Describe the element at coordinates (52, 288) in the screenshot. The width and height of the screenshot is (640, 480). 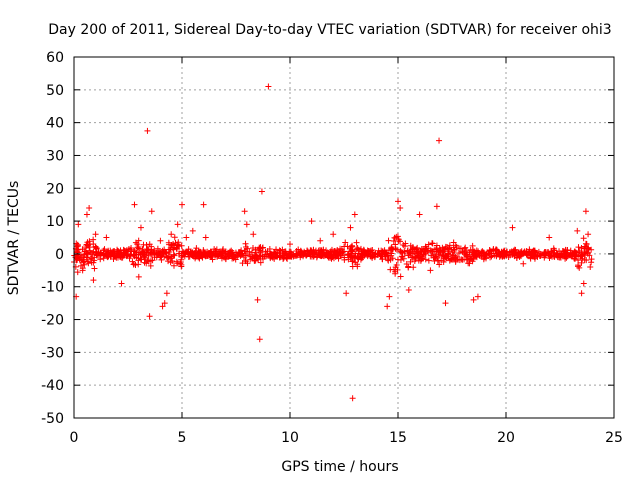
I see `y-tick-label: -10` at that location.